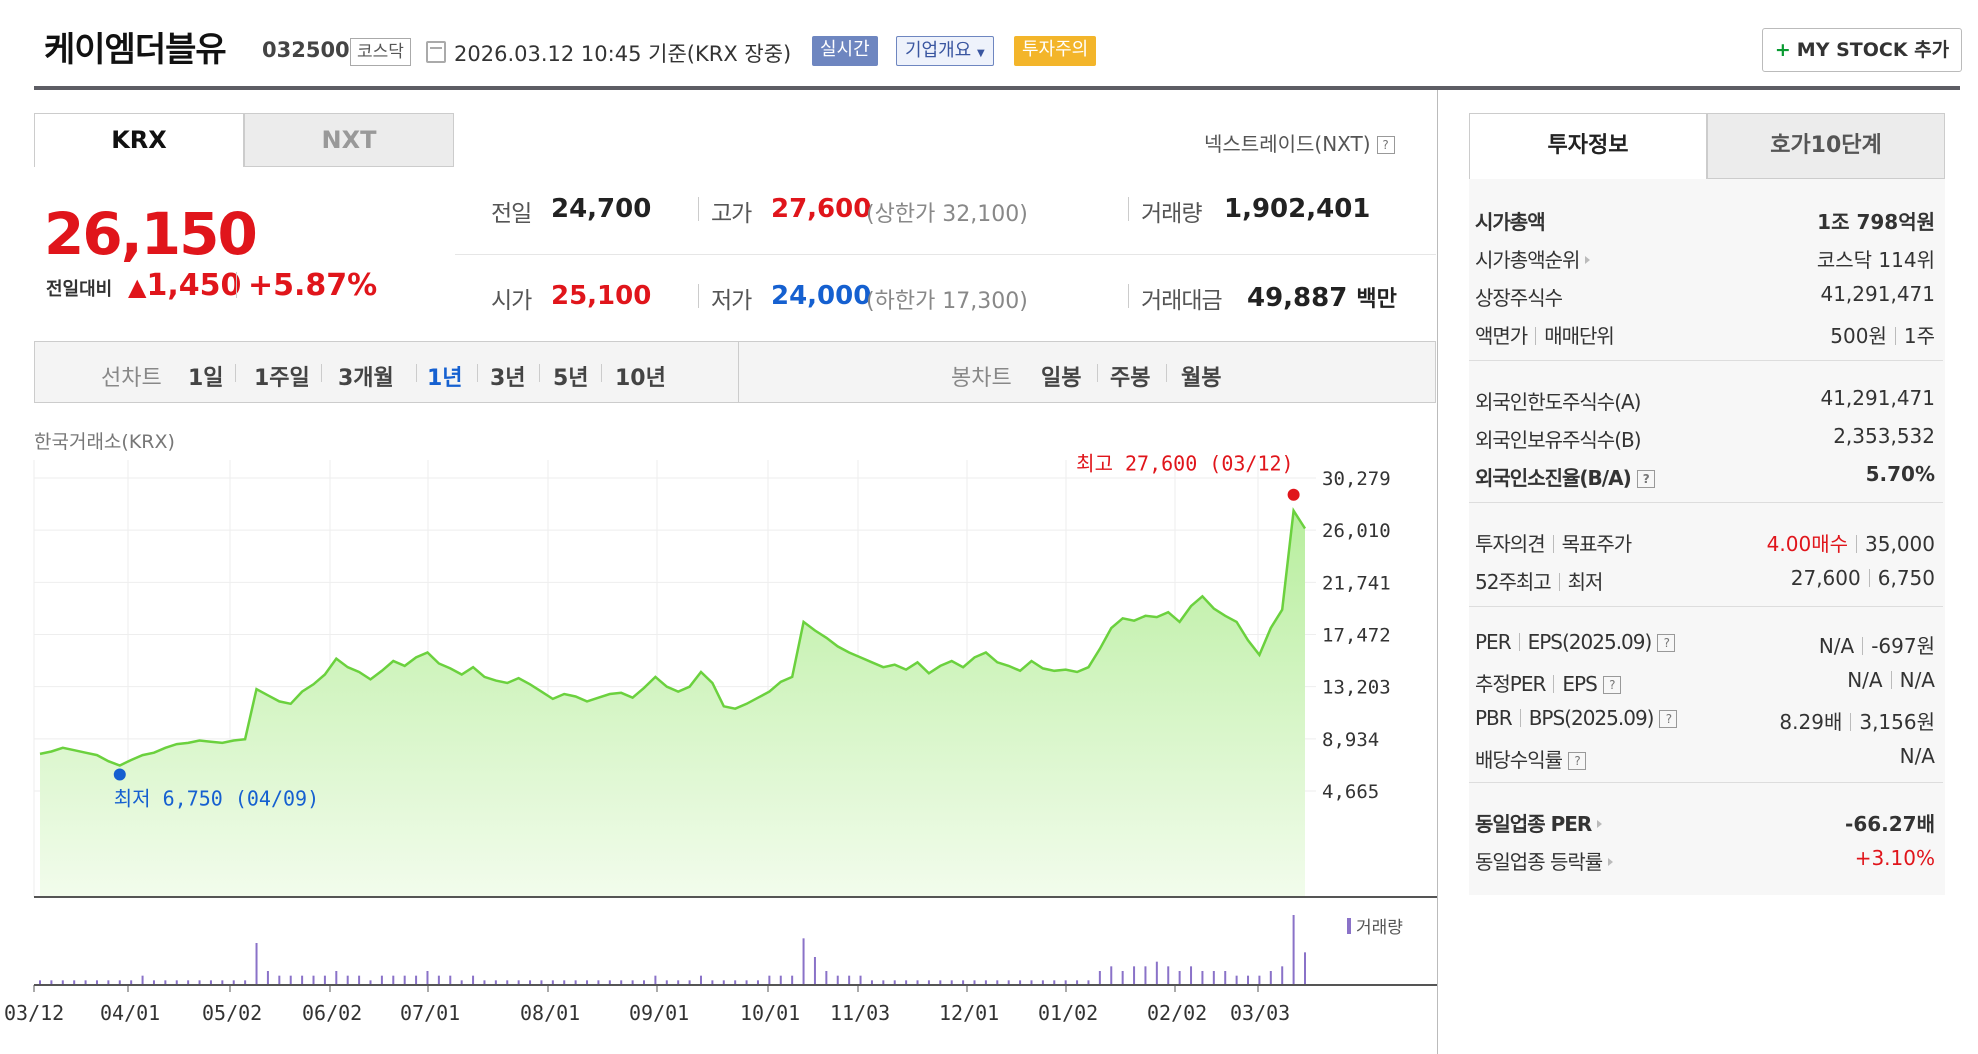  What do you see at coordinates (282, 378) in the screenshot?
I see `period-1w: 1주일` at bounding box center [282, 378].